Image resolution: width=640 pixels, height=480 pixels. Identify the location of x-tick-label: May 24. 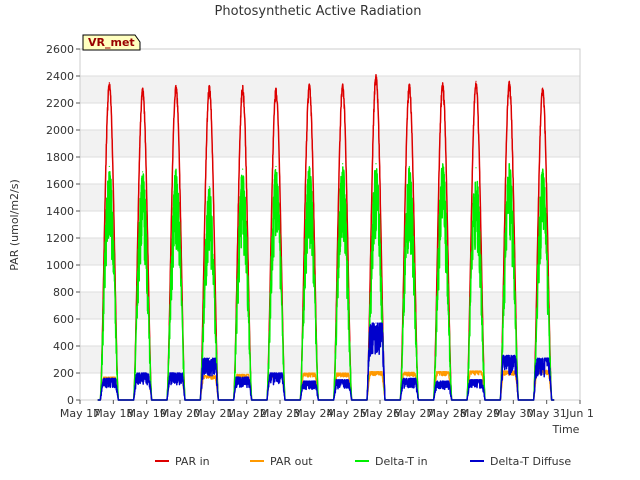
(313, 413).